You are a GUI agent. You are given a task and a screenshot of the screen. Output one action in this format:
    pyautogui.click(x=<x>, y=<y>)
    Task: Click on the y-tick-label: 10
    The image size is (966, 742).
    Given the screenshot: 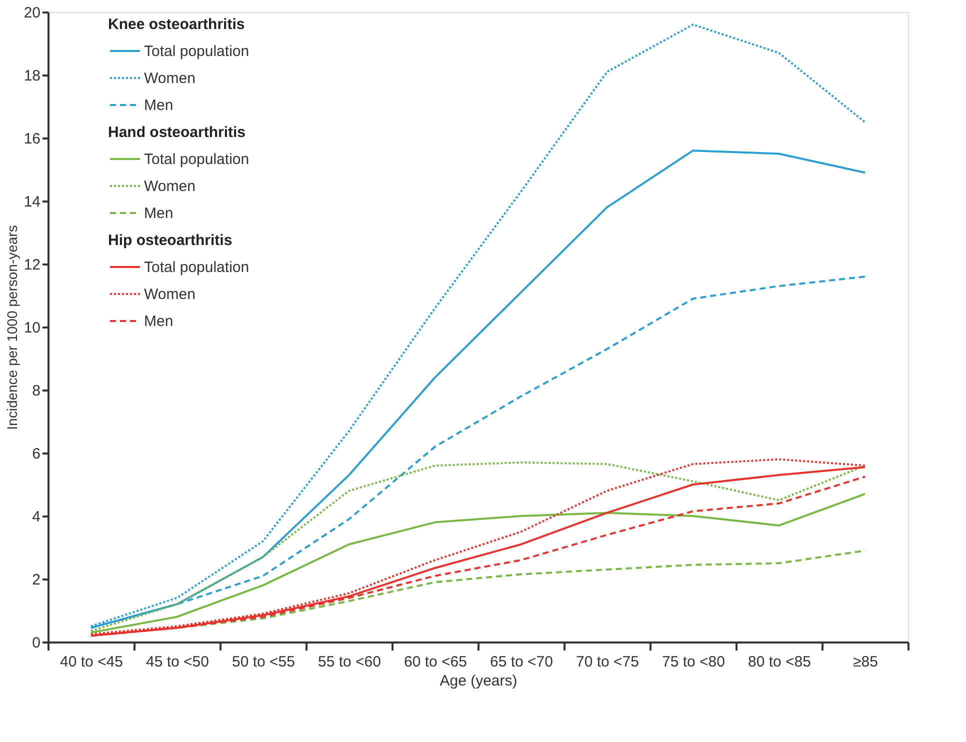 What is the action you would take?
    pyautogui.click(x=32, y=328)
    